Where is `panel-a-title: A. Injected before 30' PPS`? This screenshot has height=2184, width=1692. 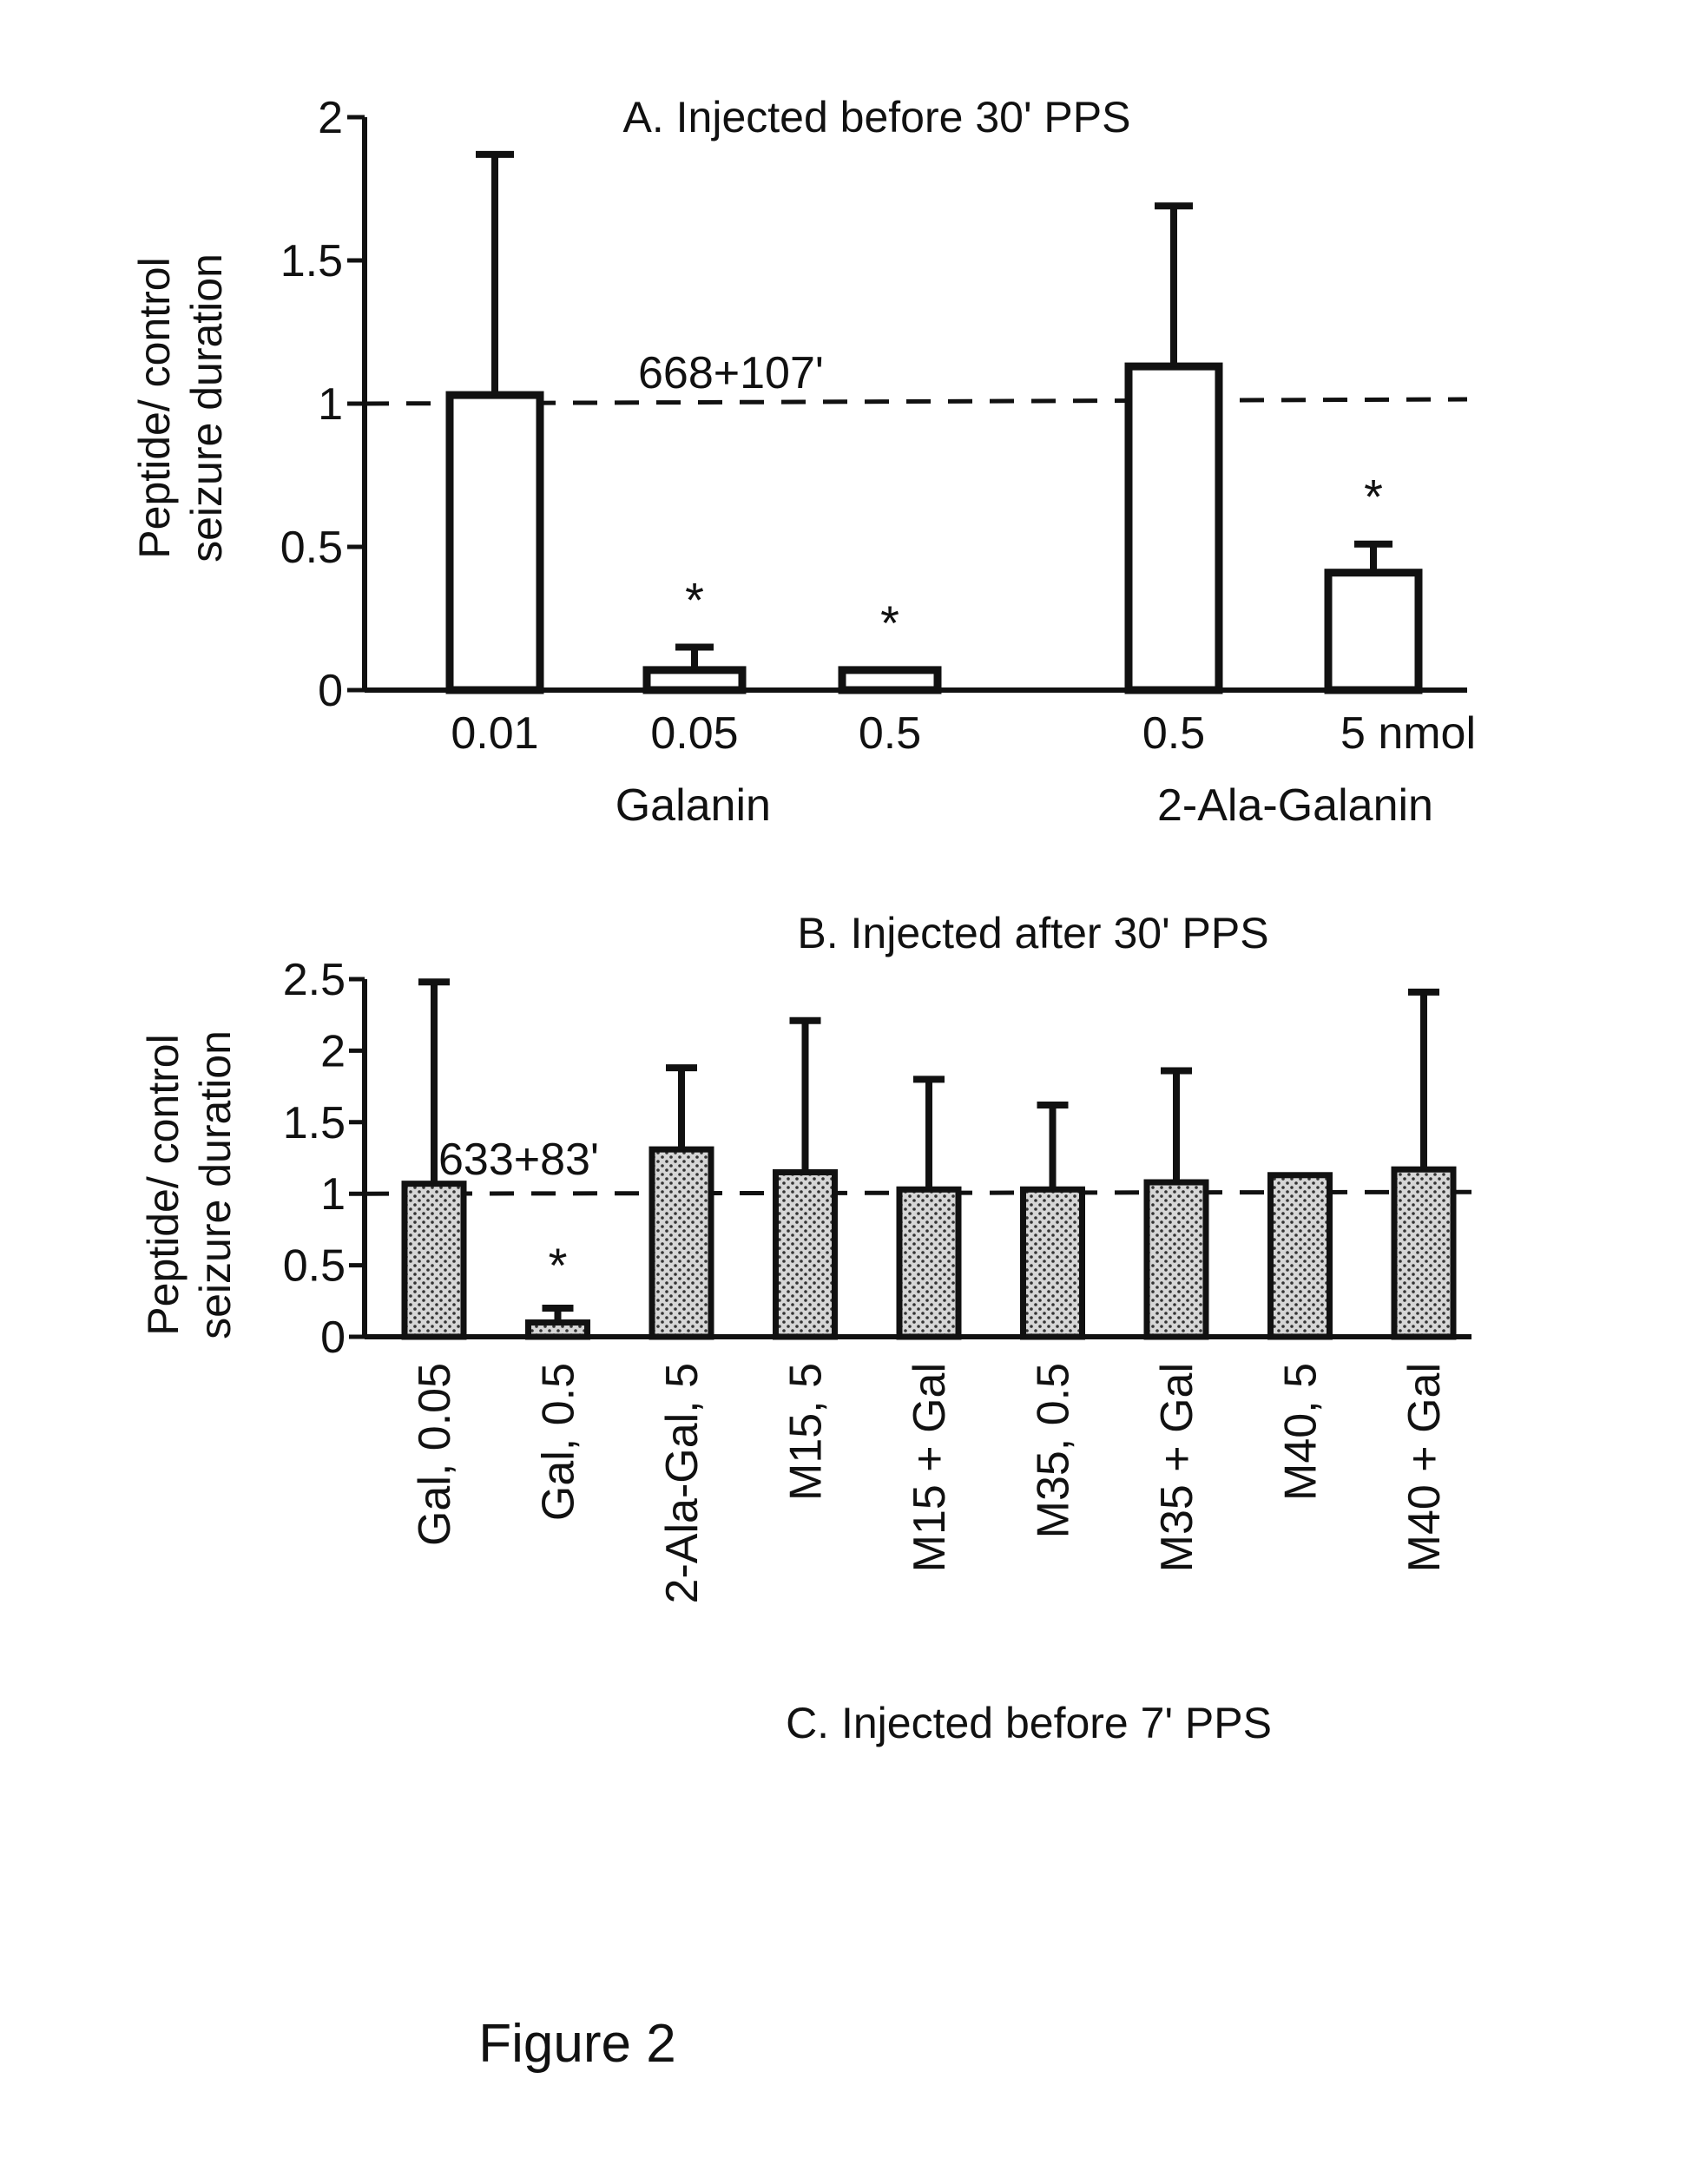
panel-a-title: A. Injected before 30' PPS is located at coordinates (877, 117).